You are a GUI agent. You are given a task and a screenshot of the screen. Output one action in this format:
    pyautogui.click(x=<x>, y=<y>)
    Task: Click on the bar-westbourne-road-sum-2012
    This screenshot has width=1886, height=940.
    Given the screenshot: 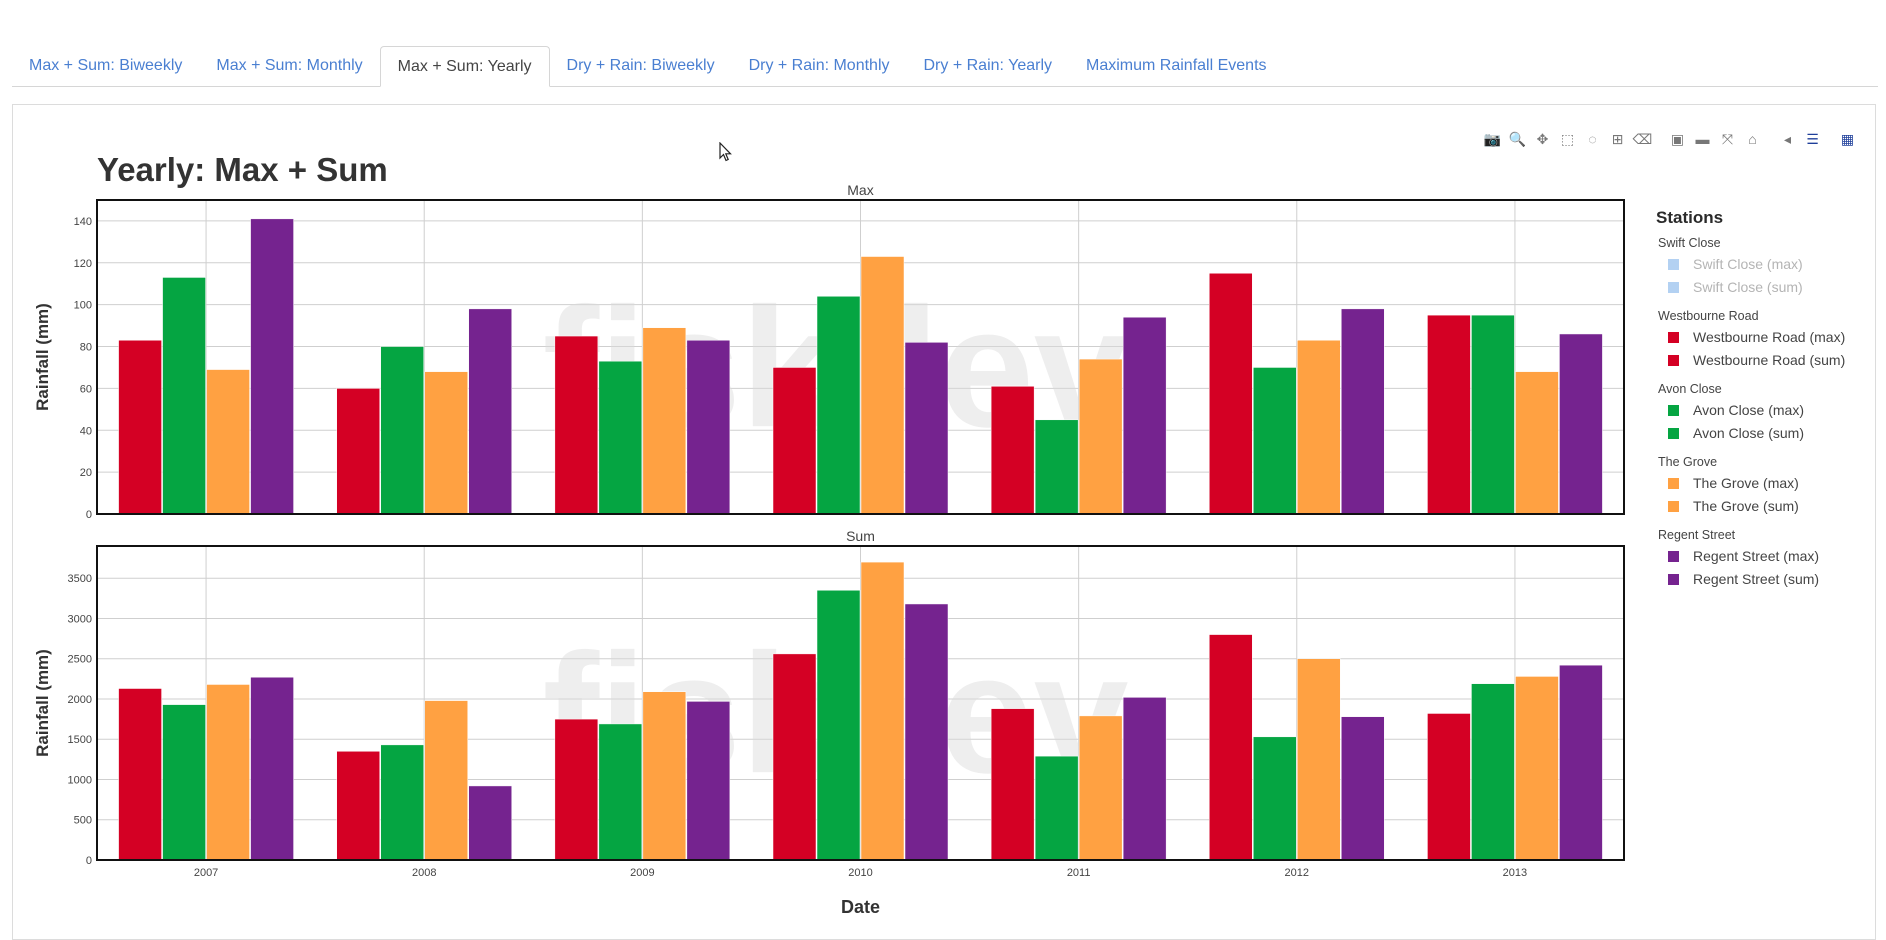 What is the action you would take?
    pyautogui.click(x=1231, y=747)
    